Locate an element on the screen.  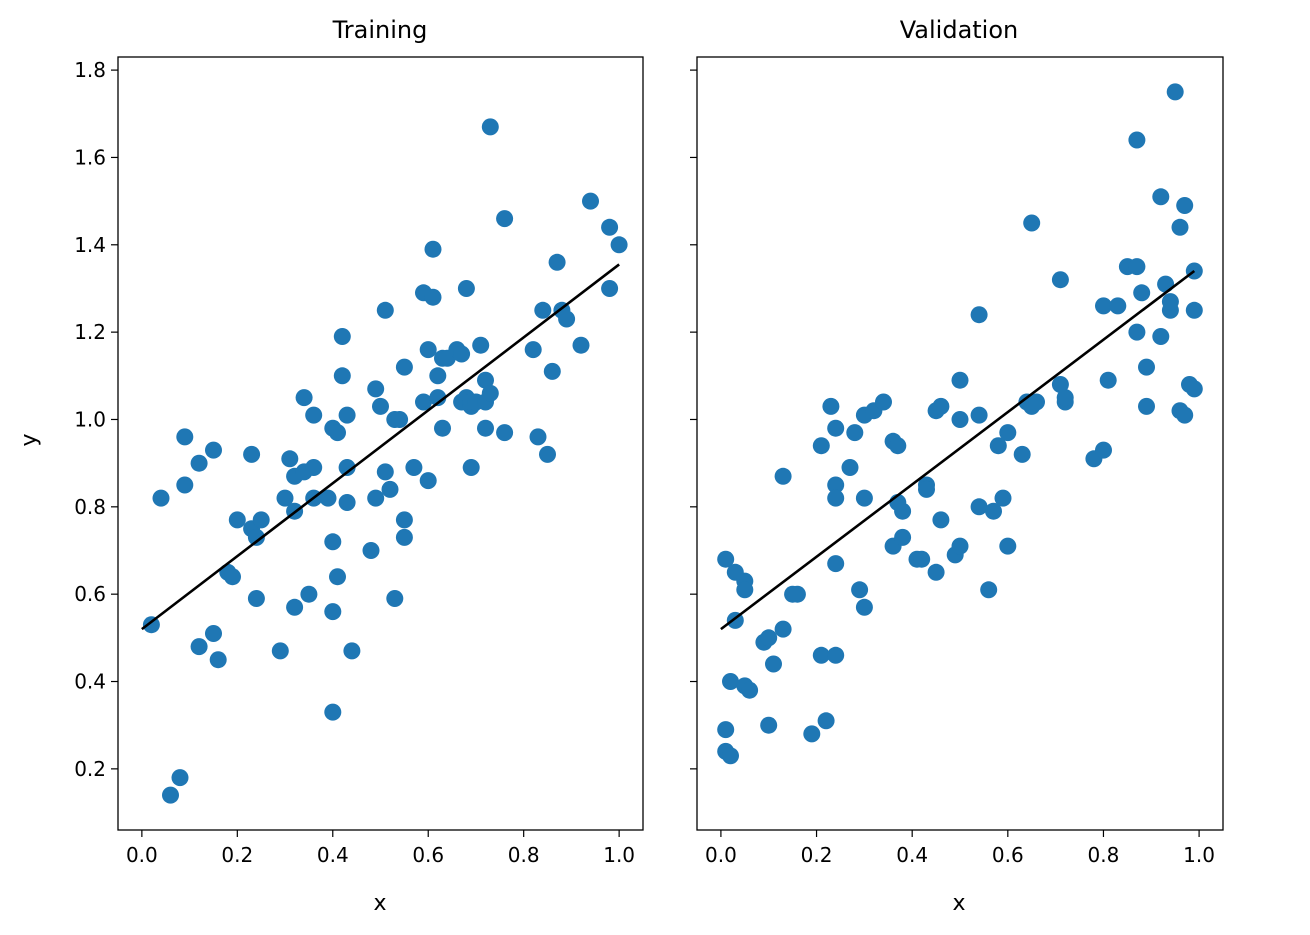
training-title: Training is located at coordinates (380, 30).